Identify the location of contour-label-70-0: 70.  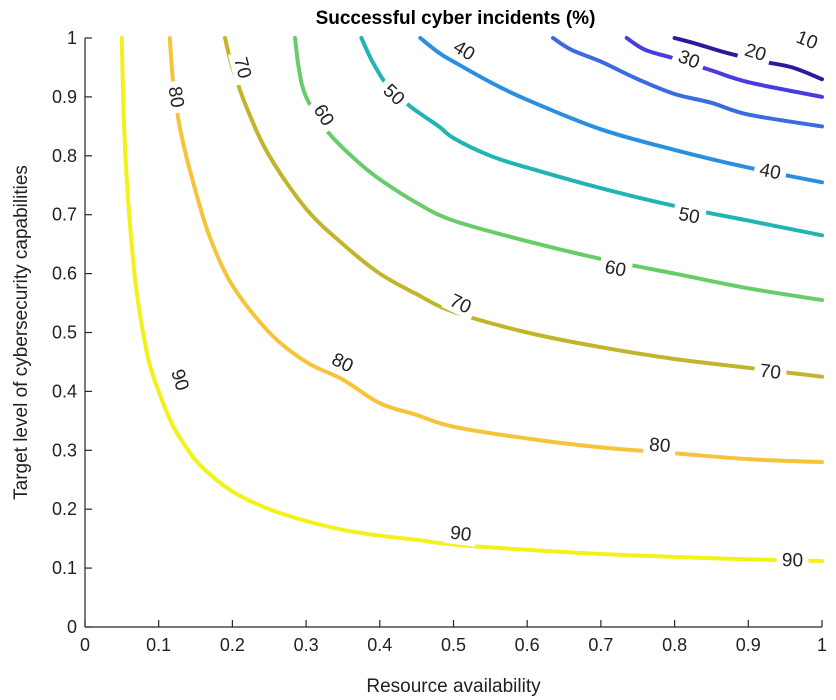
(243, 67).